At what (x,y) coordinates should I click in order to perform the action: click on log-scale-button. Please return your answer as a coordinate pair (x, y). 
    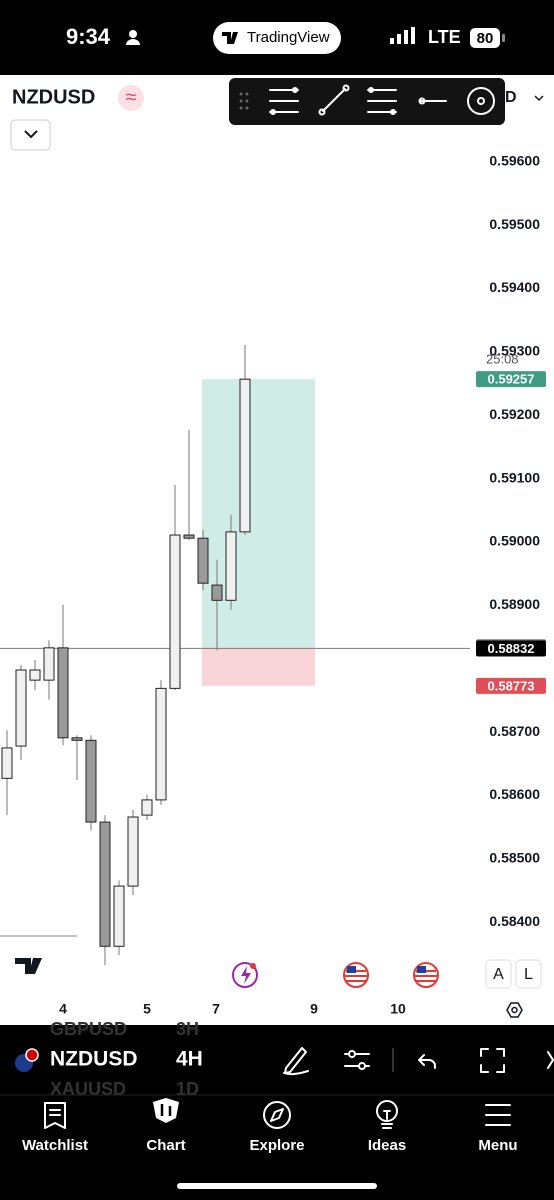
    Looking at the image, I should click on (528, 974).